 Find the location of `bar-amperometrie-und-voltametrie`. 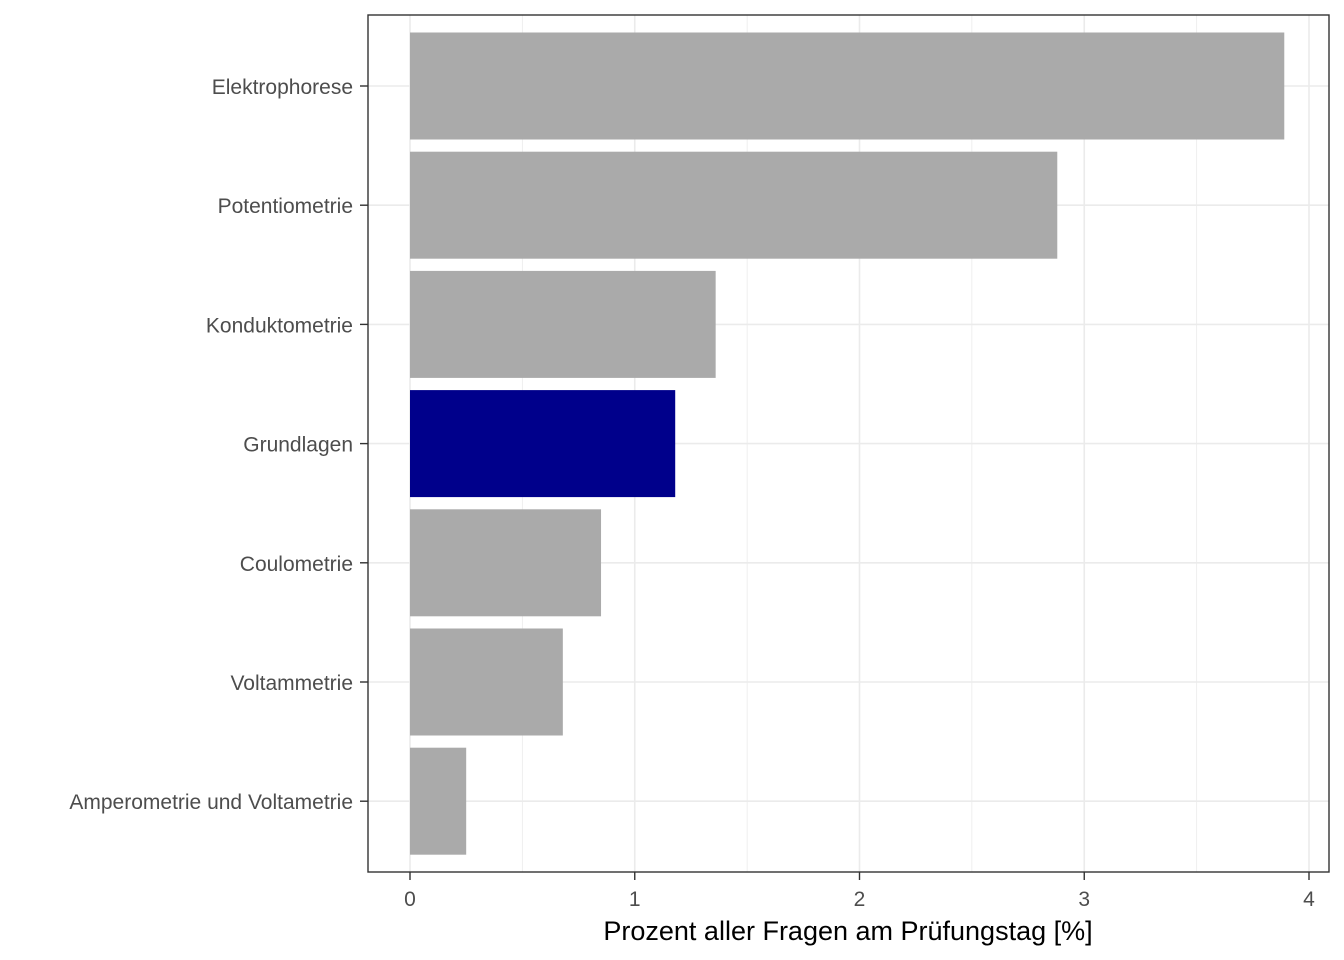

bar-amperometrie-und-voltametrie is located at coordinates (438, 801).